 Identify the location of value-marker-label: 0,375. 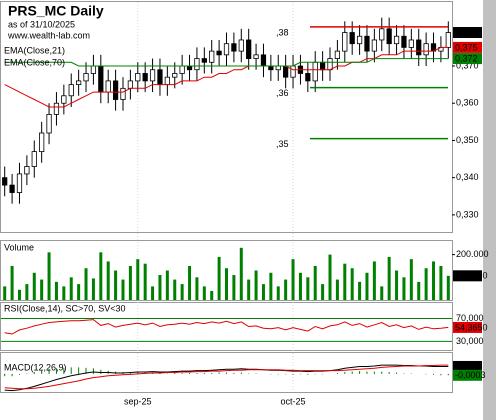
(466, 47).